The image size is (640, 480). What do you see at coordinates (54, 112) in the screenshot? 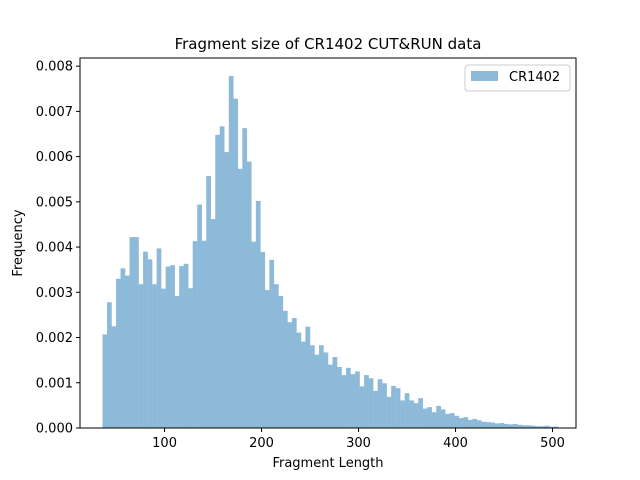
I see `y-tick-label: 0.007` at bounding box center [54, 112].